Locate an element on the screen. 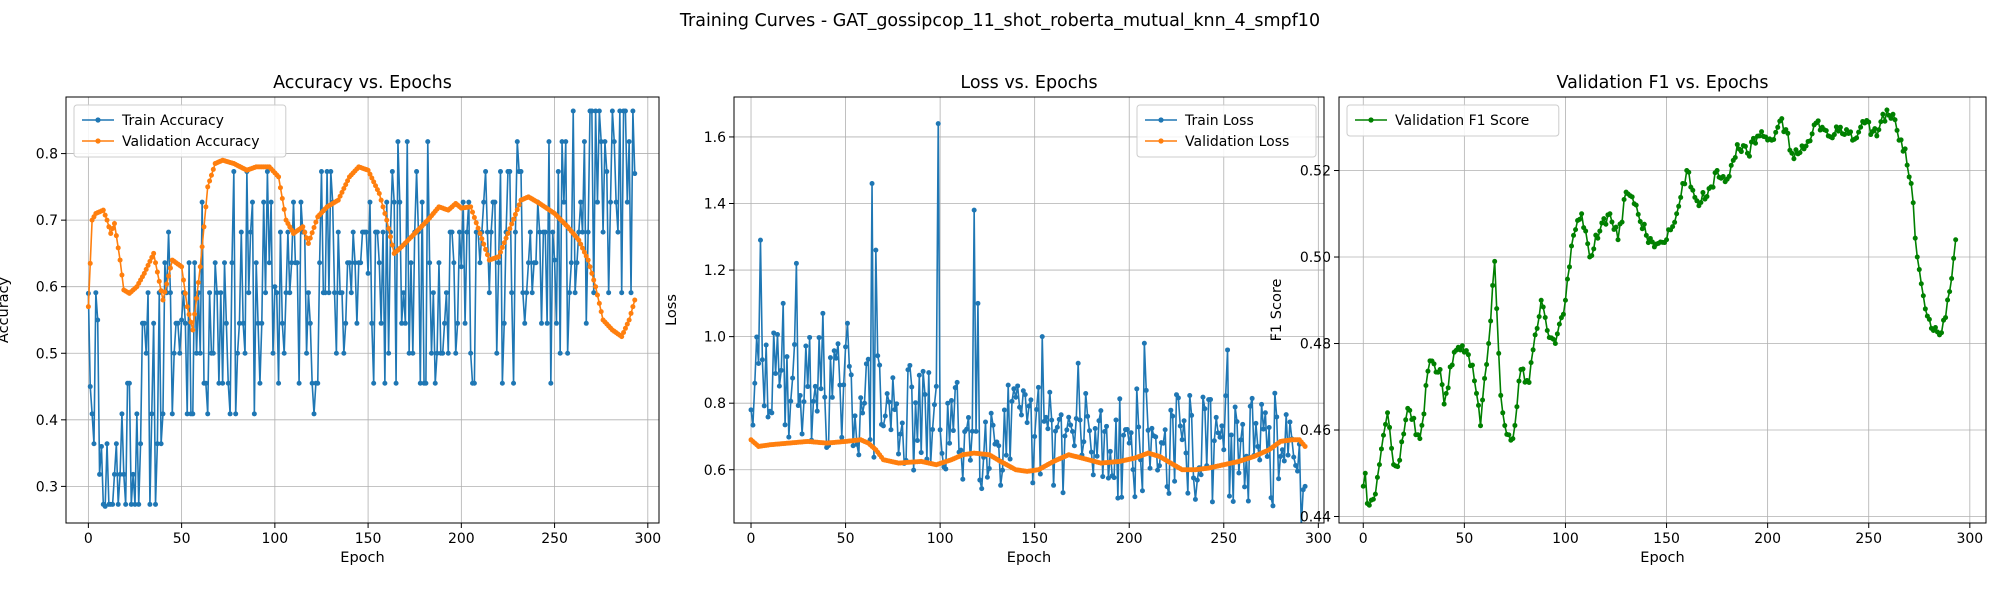  x-tick-label: 50 is located at coordinates (182, 539).